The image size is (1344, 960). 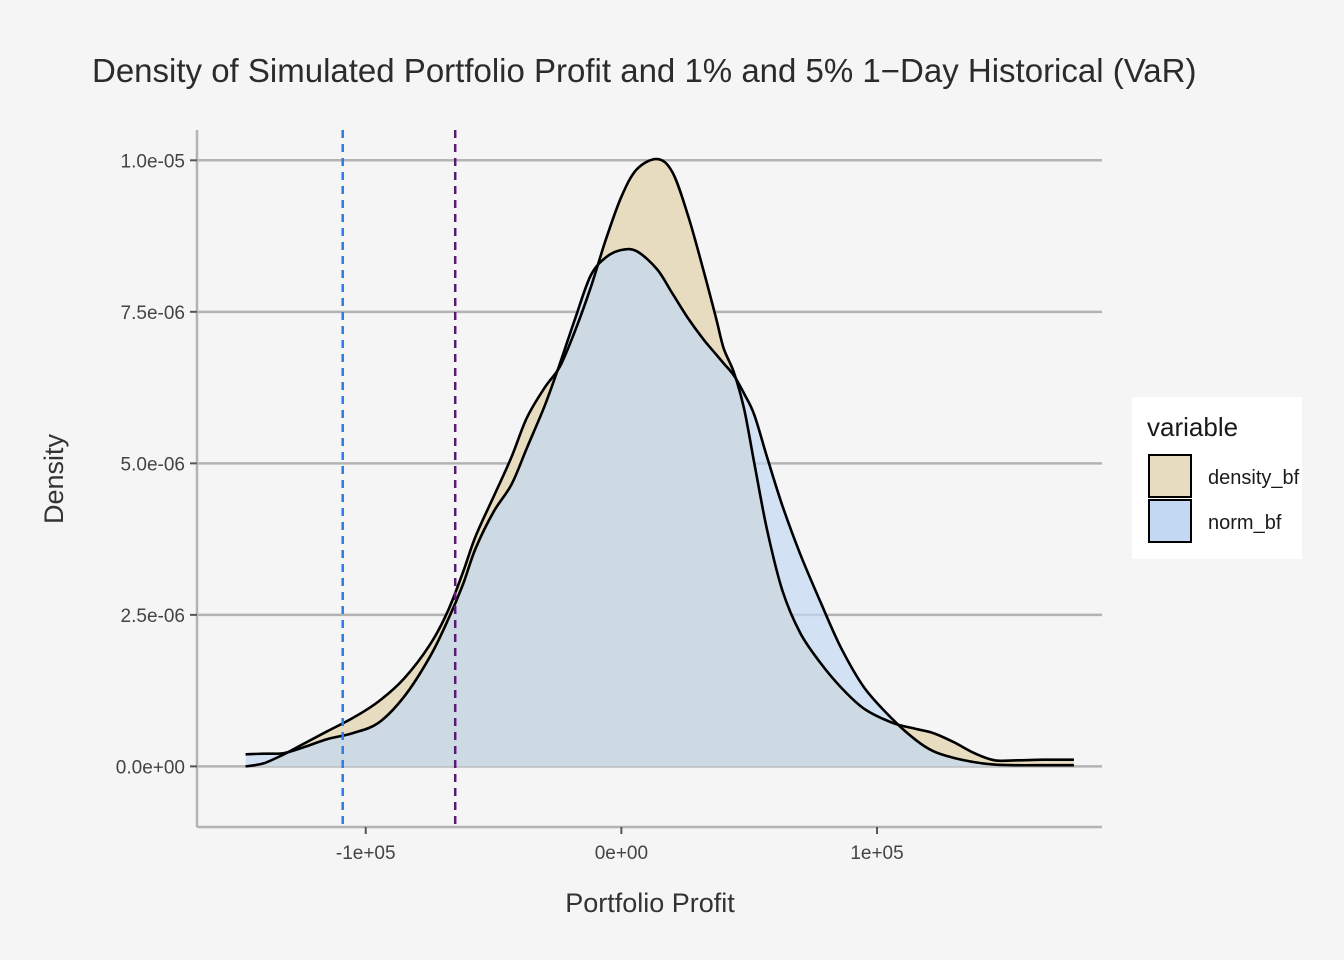 I want to click on x-tick-label-2: 1e+05, so click(x=876, y=853).